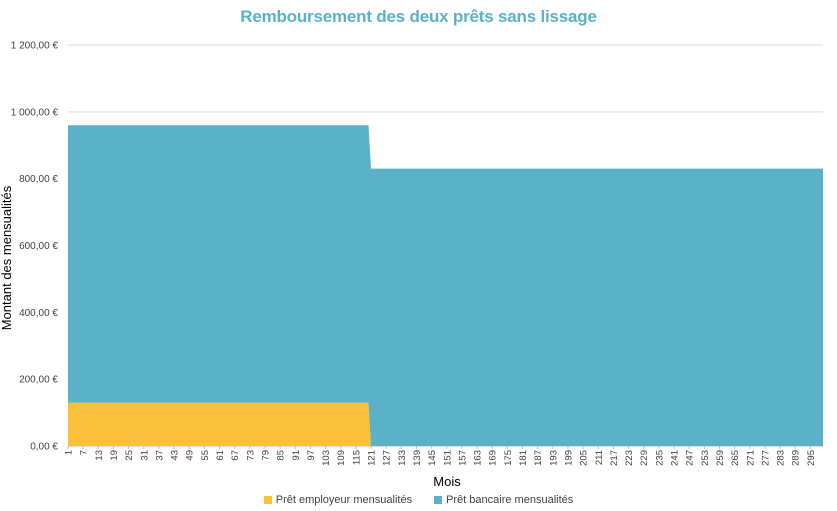 Image resolution: width=837 pixels, height=511 pixels. I want to click on x-tick-label: 79, so click(266, 455).